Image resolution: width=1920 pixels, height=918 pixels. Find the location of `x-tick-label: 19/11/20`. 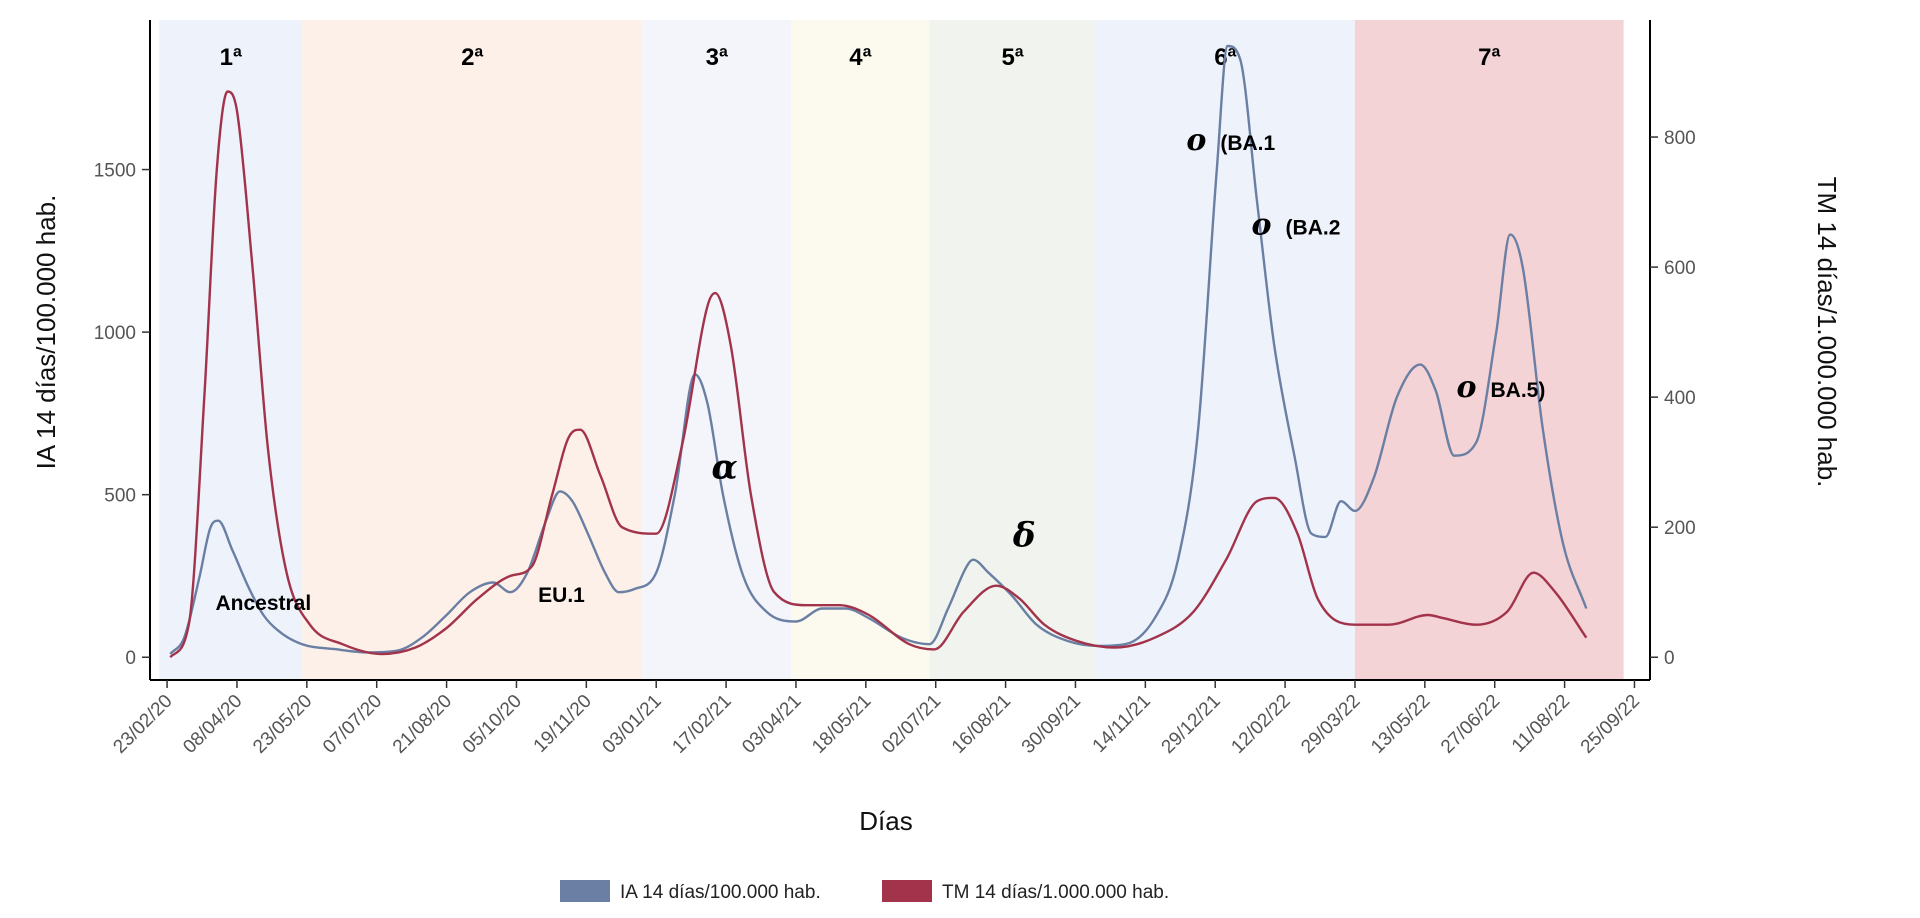

x-tick-label: 19/11/20 is located at coordinates (563, 724).